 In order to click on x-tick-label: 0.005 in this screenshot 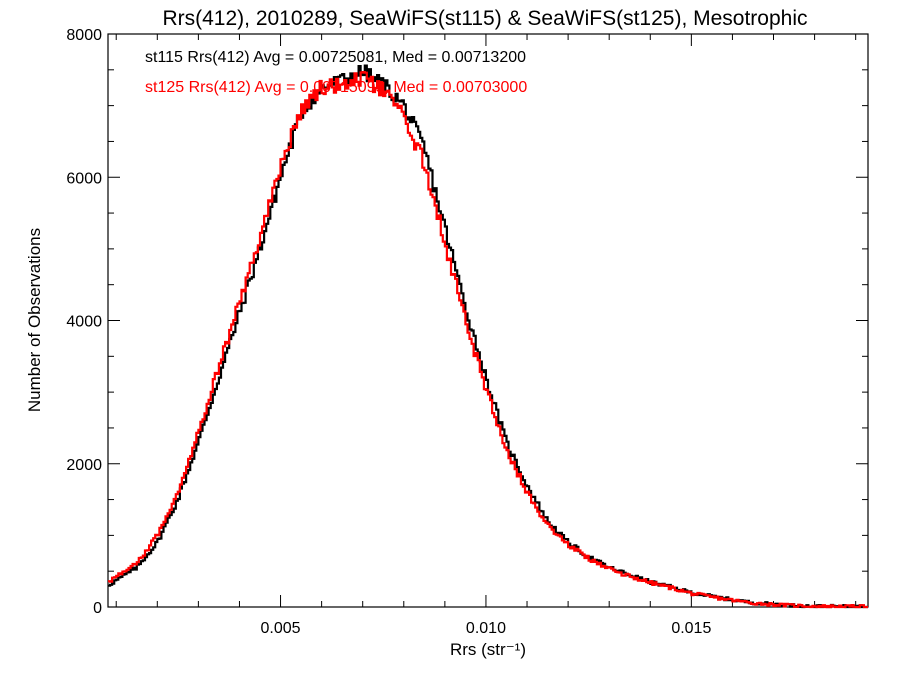, I will do `click(281, 628)`.